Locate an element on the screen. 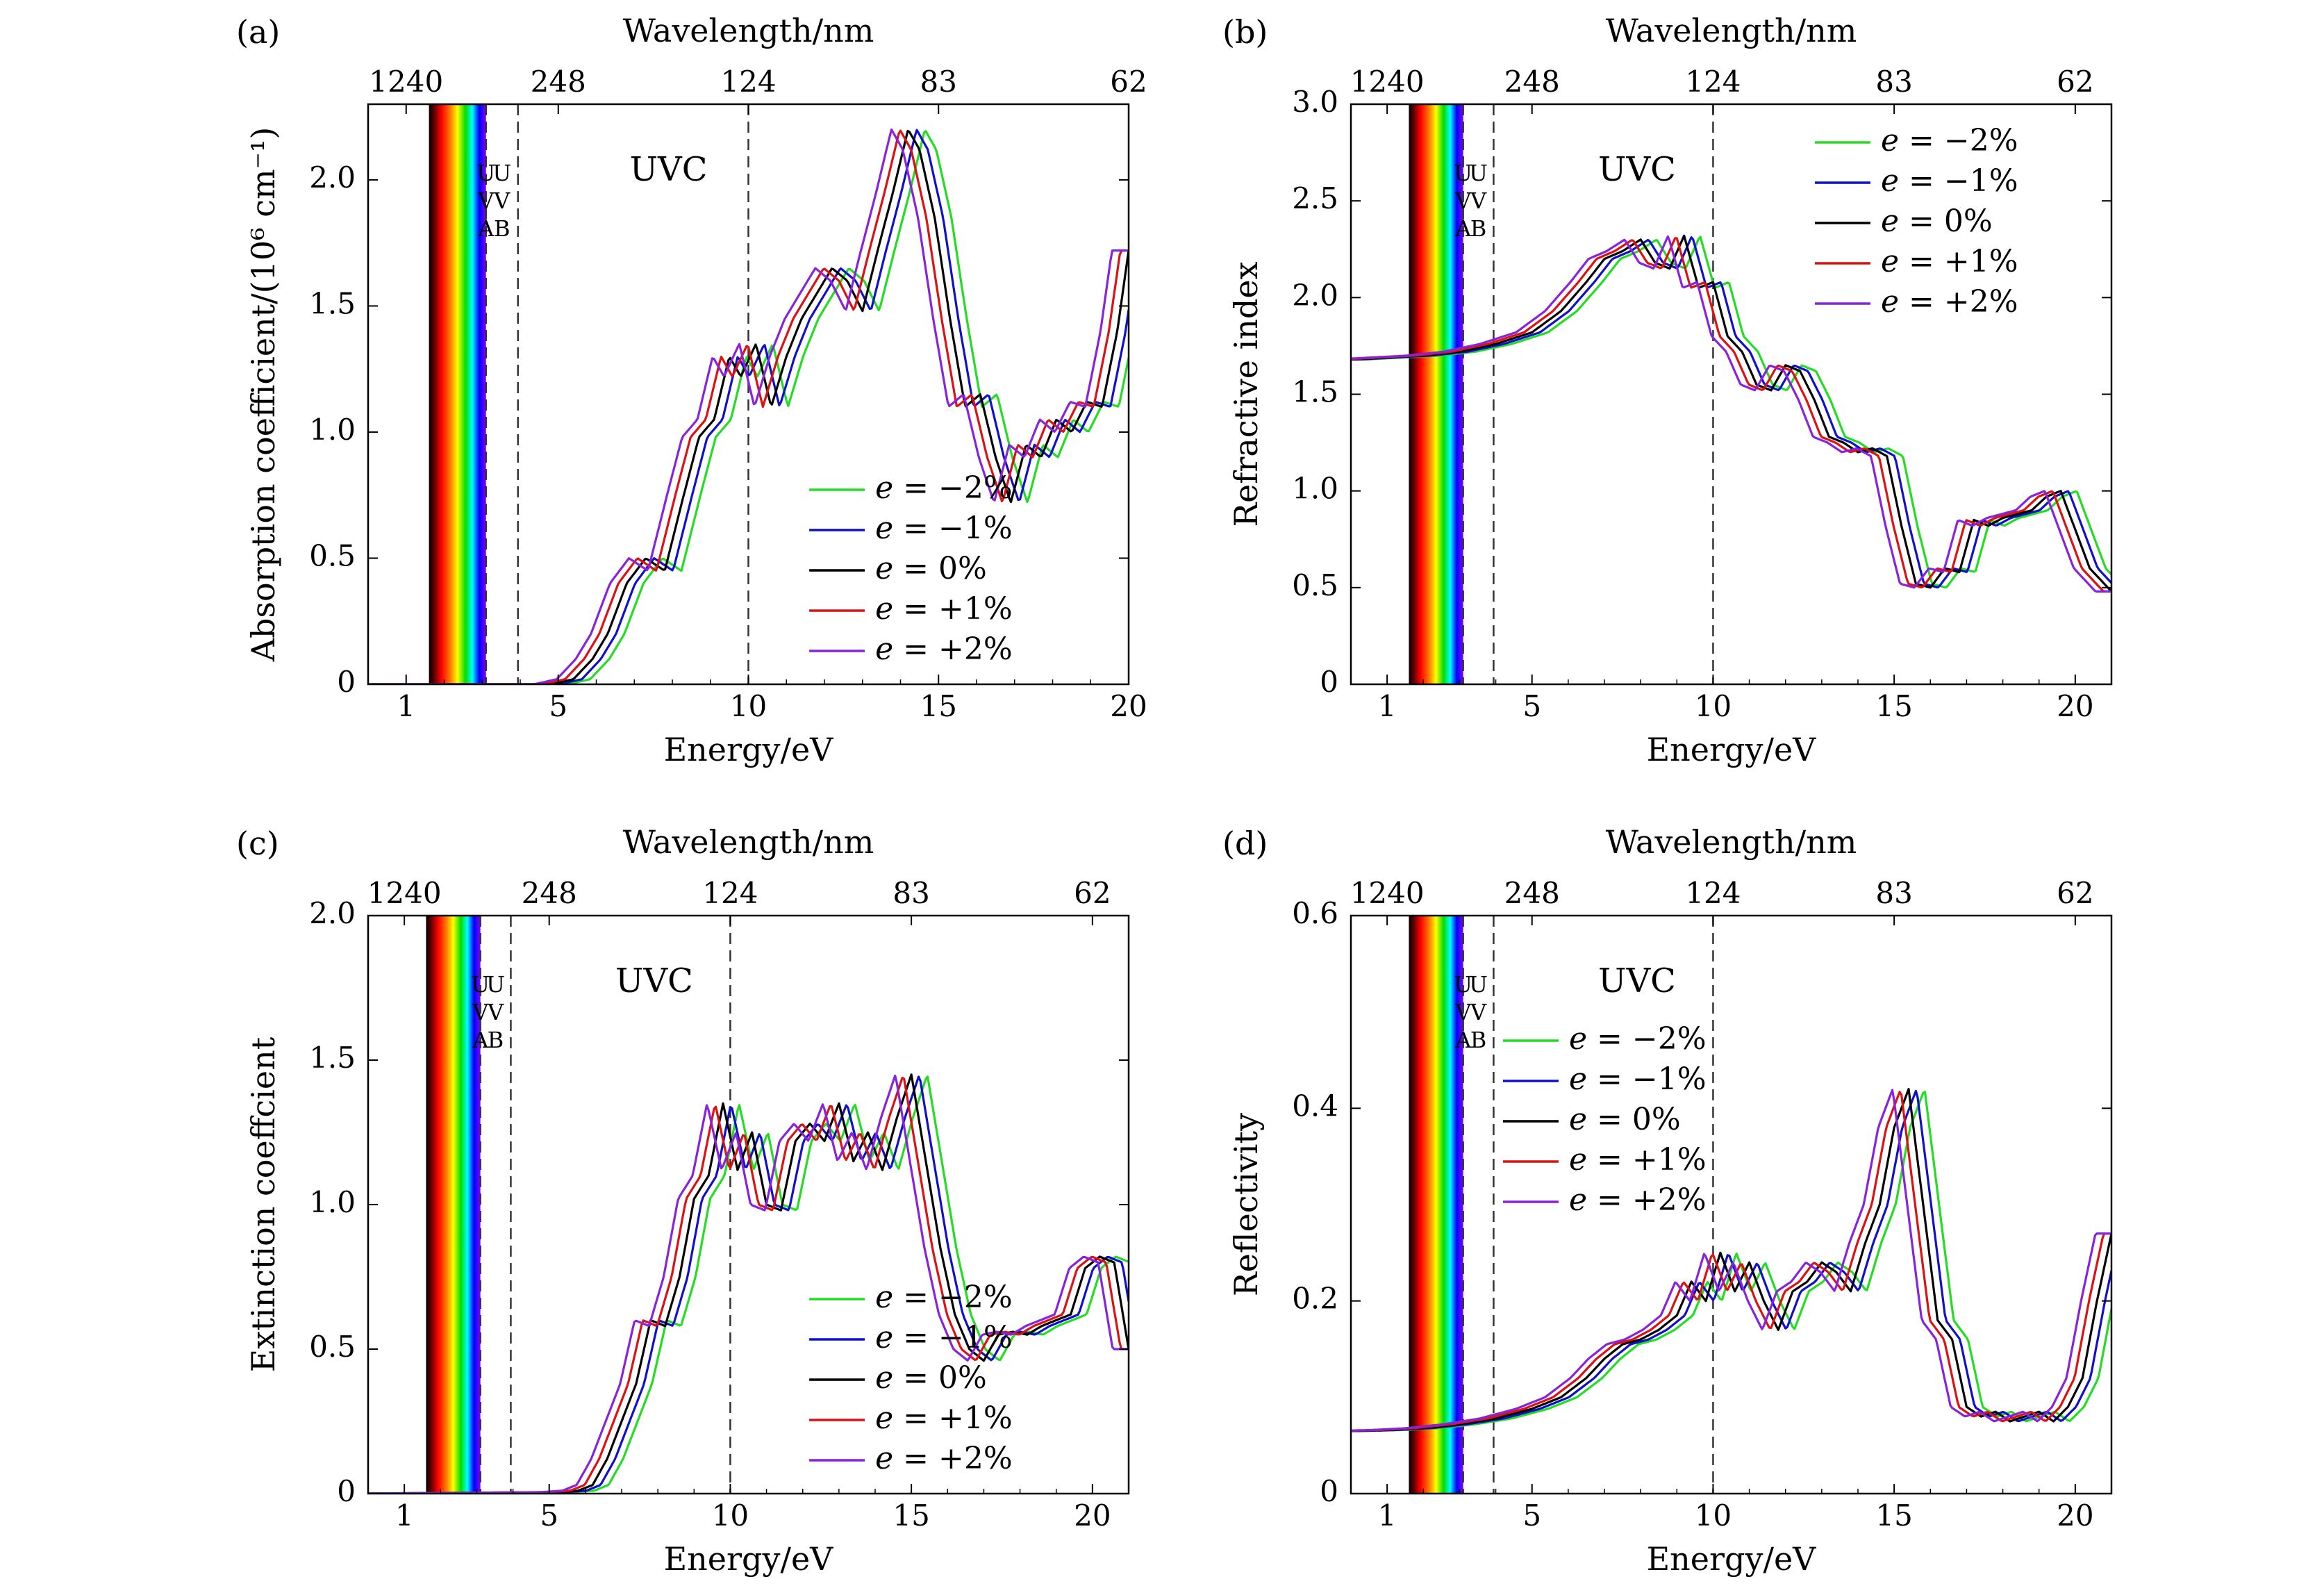 This screenshot has height=1586, width=2324. x-axis-title: Energy/eV is located at coordinates (749, 1559).